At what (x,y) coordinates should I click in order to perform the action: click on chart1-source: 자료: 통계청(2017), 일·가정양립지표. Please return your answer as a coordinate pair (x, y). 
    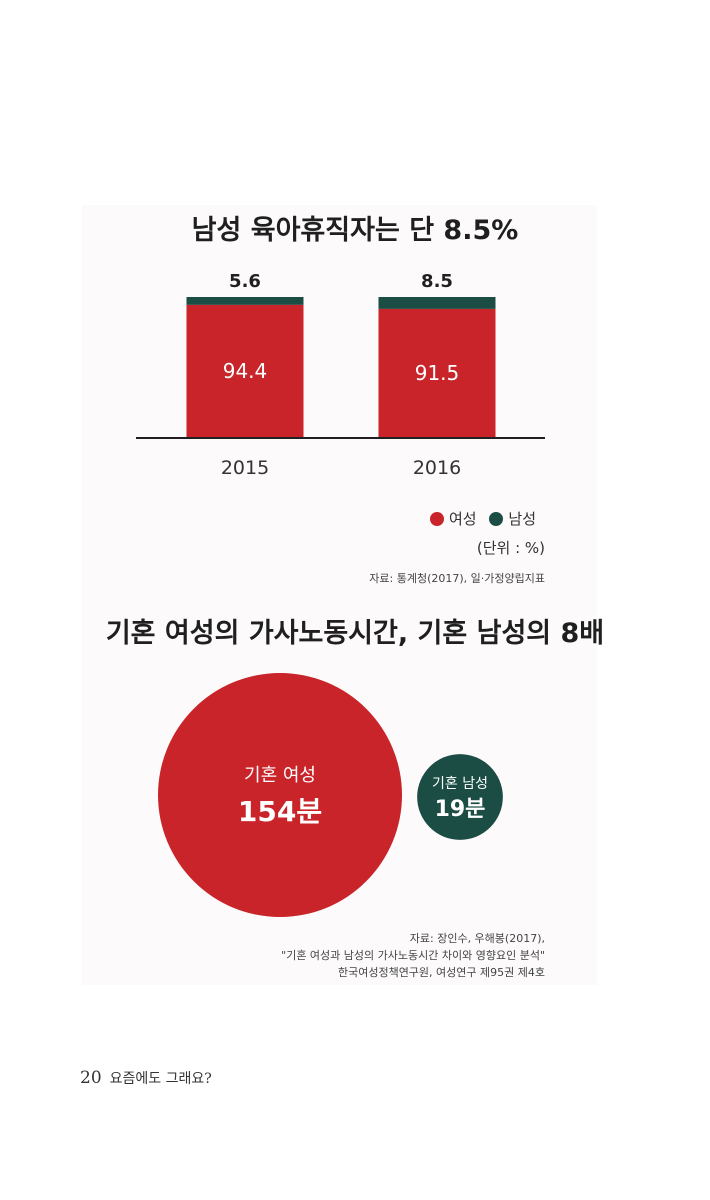
    Looking at the image, I should click on (457, 578).